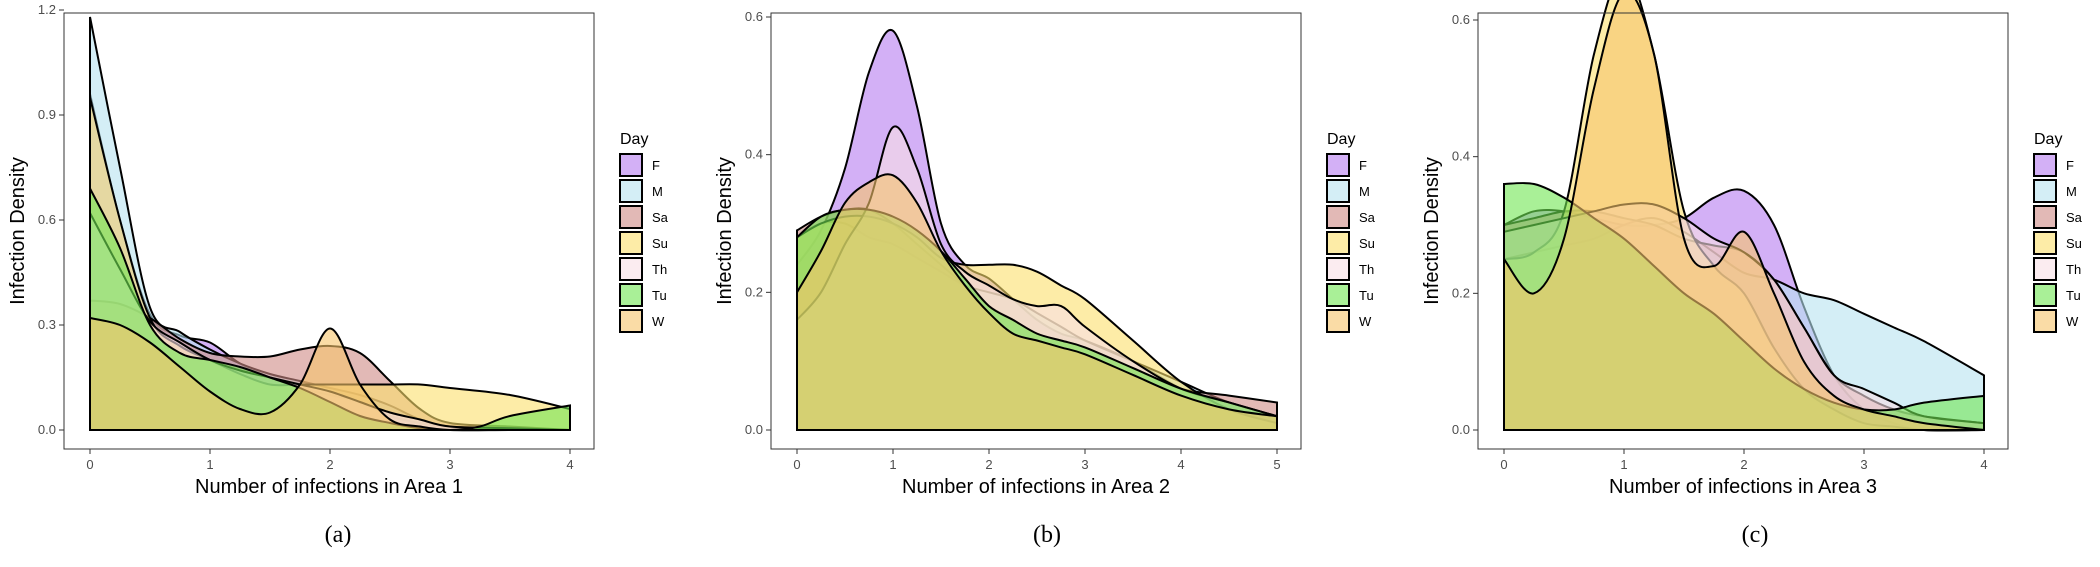  I want to click on y-tick-label: 0.3, so click(47, 324).